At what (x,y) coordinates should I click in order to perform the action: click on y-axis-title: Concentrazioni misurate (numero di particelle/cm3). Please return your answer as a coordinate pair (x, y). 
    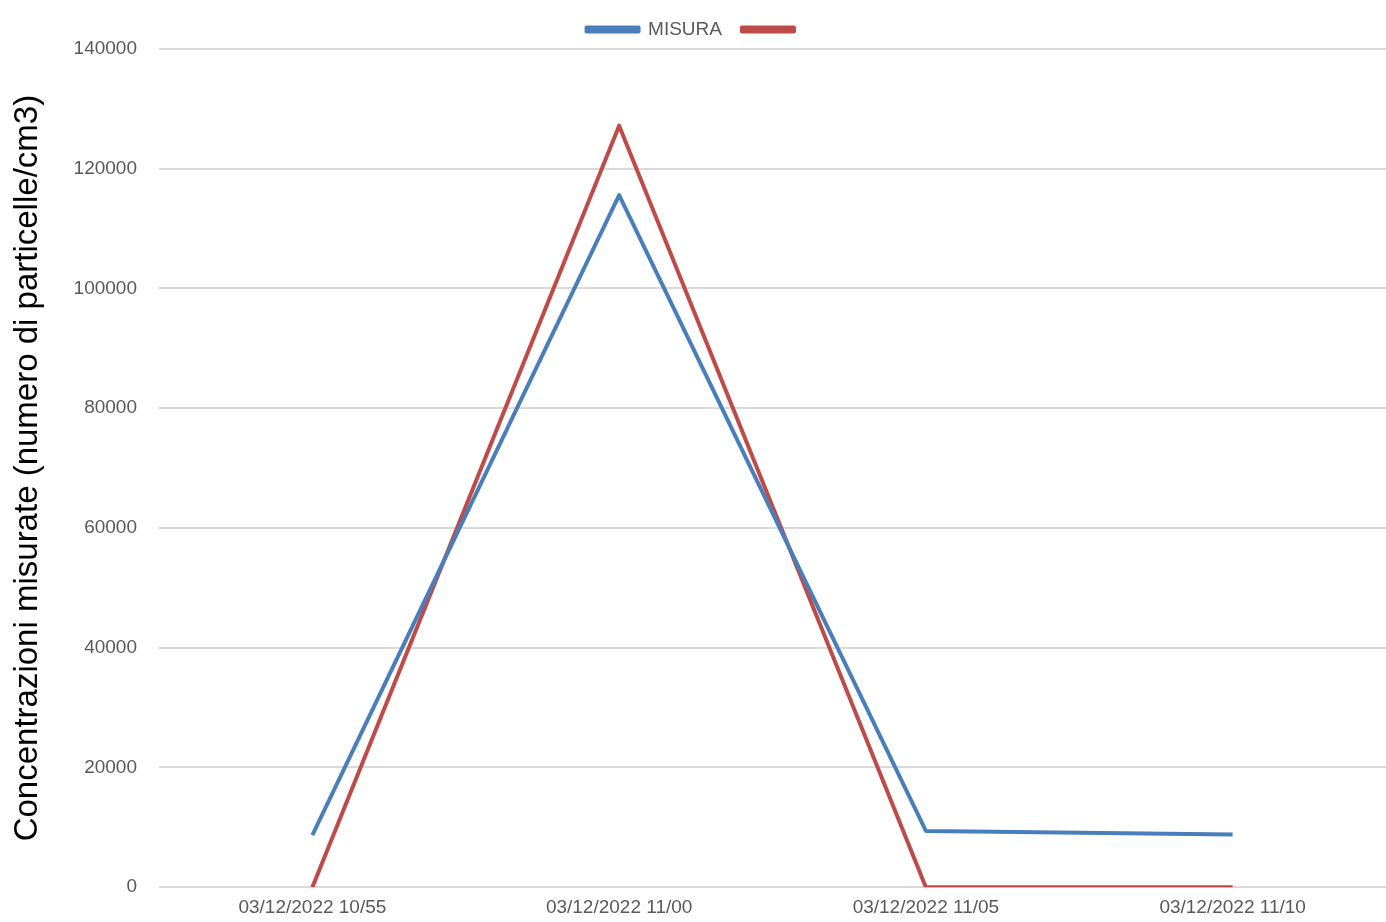
    Looking at the image, I should click on (25, 468).